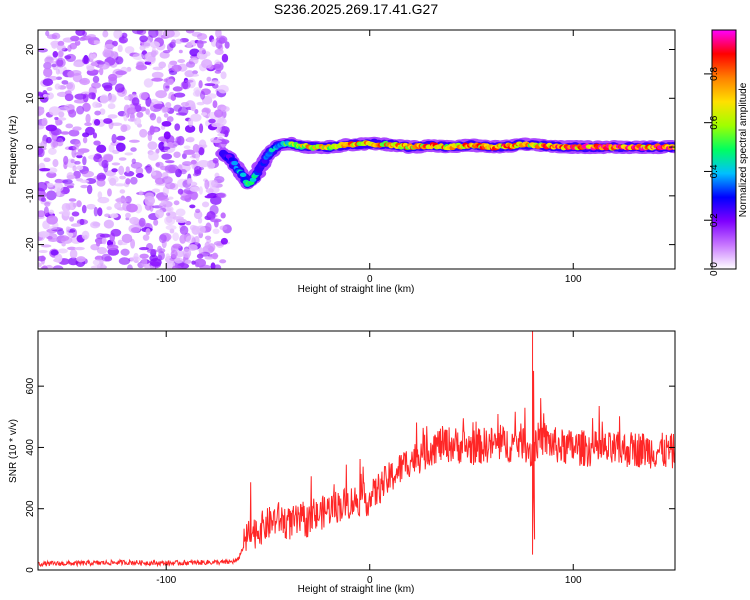 This screenshot has width=750, height=600. What do you see at coordinates (724, 149) in the screenshot?
I see `colorbar-frame` at bounding box center [724, 149].